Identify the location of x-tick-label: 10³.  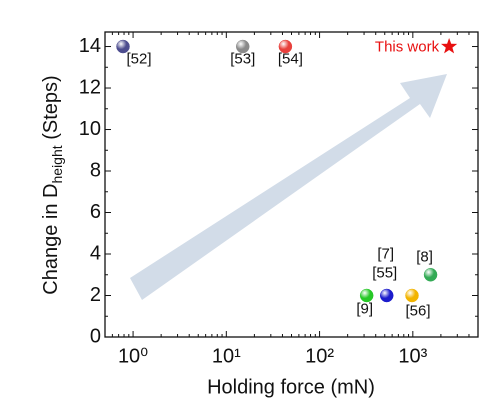
(412, 356).